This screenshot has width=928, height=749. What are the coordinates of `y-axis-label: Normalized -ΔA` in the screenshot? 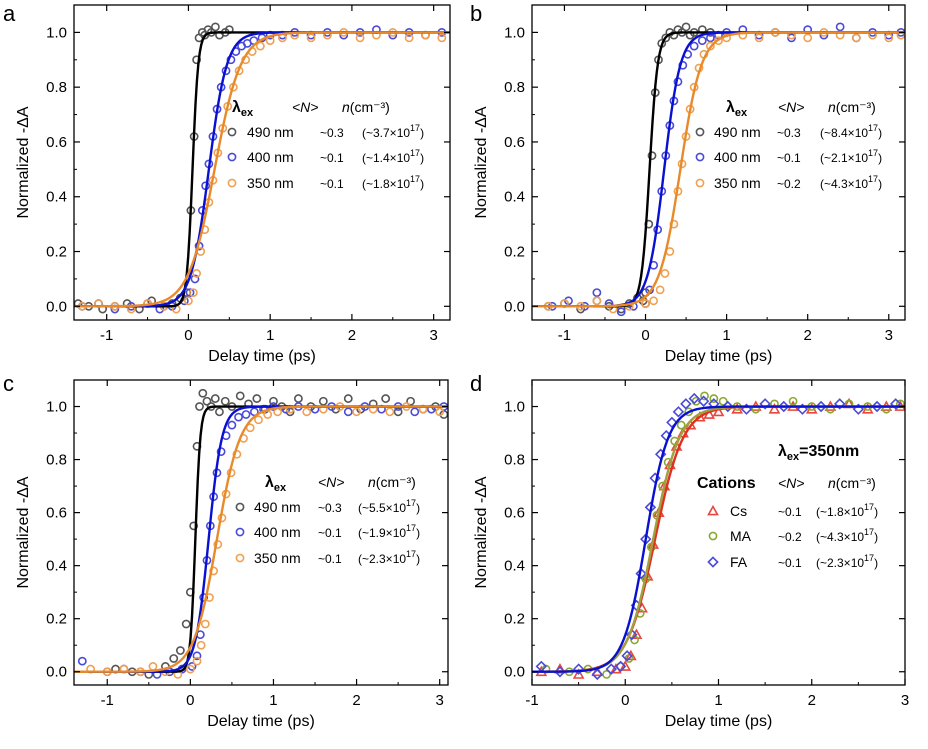 It's located at (23, 162).